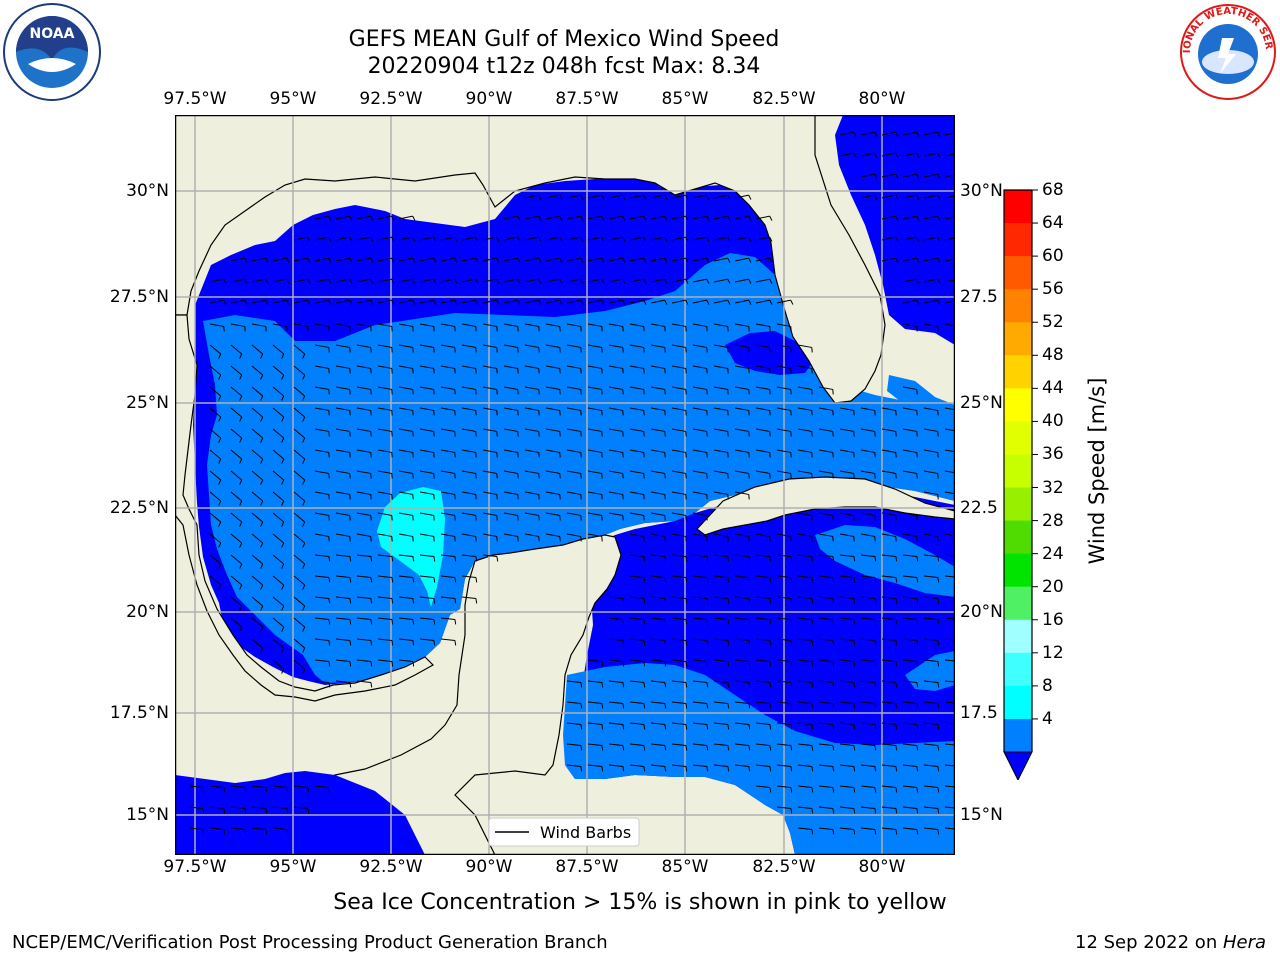 Image resolution: width=1280 pixels, height=960 pixels. What do you see at coordinates (1053, 652) in the screenshot?
I see `colorbar-tick-label: 12` at bounding box center [1053, 652].